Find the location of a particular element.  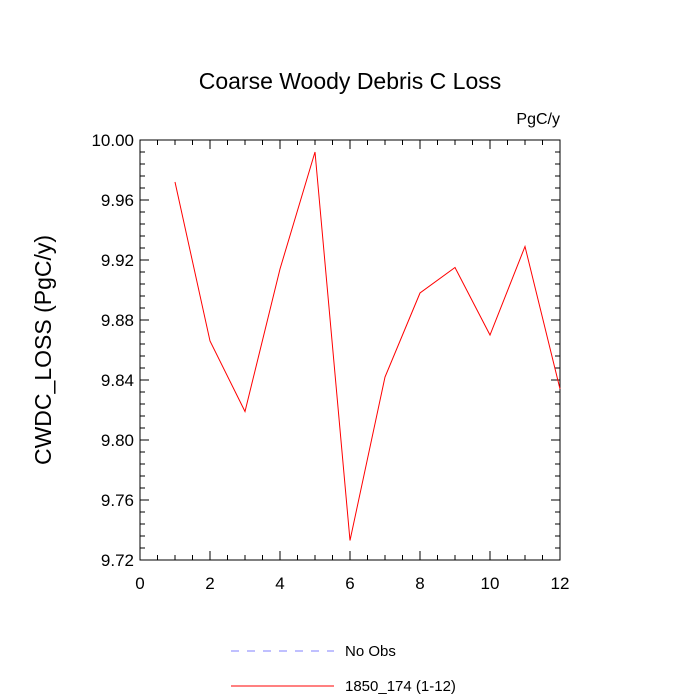

legend-label: No Obs is located at coordinates (370, 651).